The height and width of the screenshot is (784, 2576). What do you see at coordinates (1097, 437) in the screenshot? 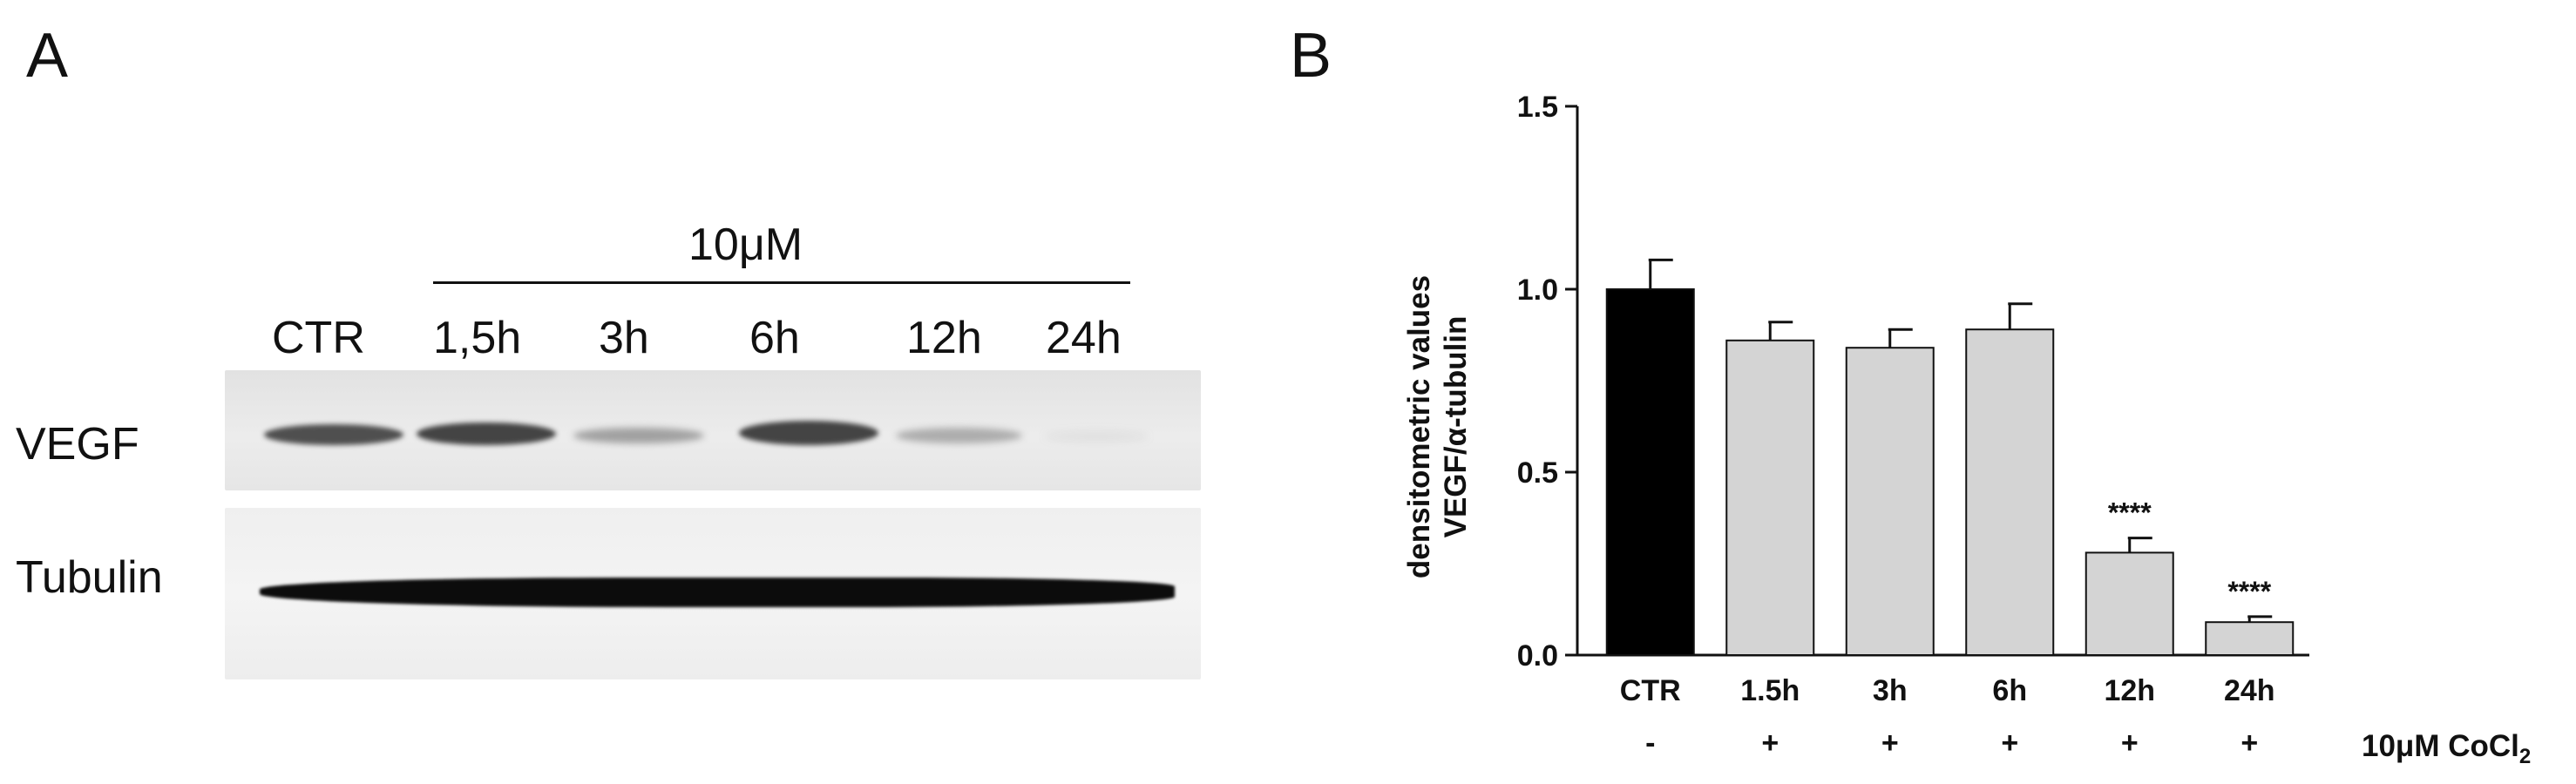
I see `vegf-band-24h` at bounding box center [1097, 437].